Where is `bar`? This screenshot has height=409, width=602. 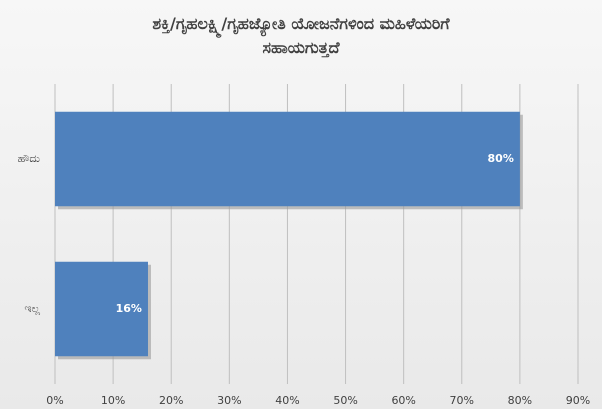 bar is located at coordinates (101, 309).